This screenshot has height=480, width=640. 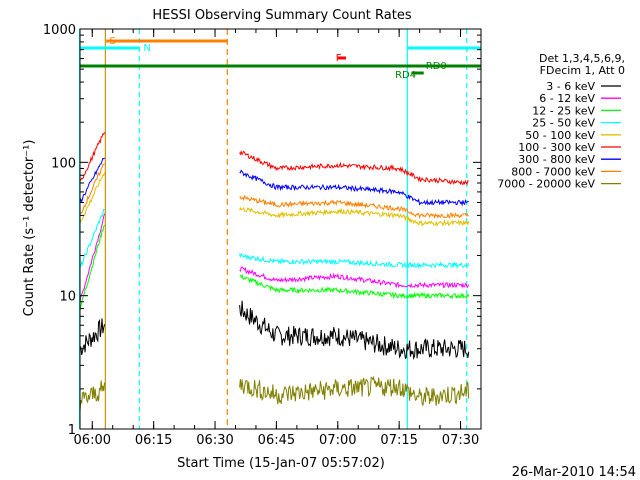 I want to click on footer-date: 26-Mar-2010 14:54, so click(x=574, y=472).